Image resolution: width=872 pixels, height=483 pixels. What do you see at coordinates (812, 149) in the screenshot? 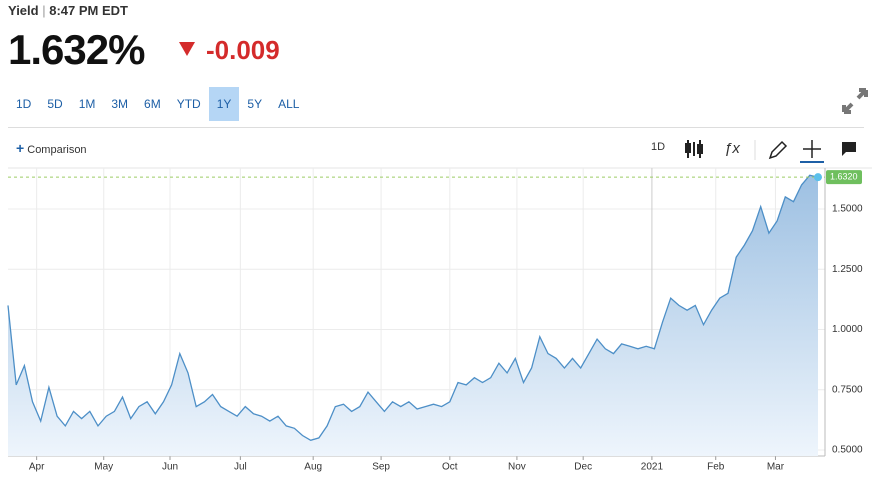
I see `crosshair-icon` at bounding box center [812, 149].